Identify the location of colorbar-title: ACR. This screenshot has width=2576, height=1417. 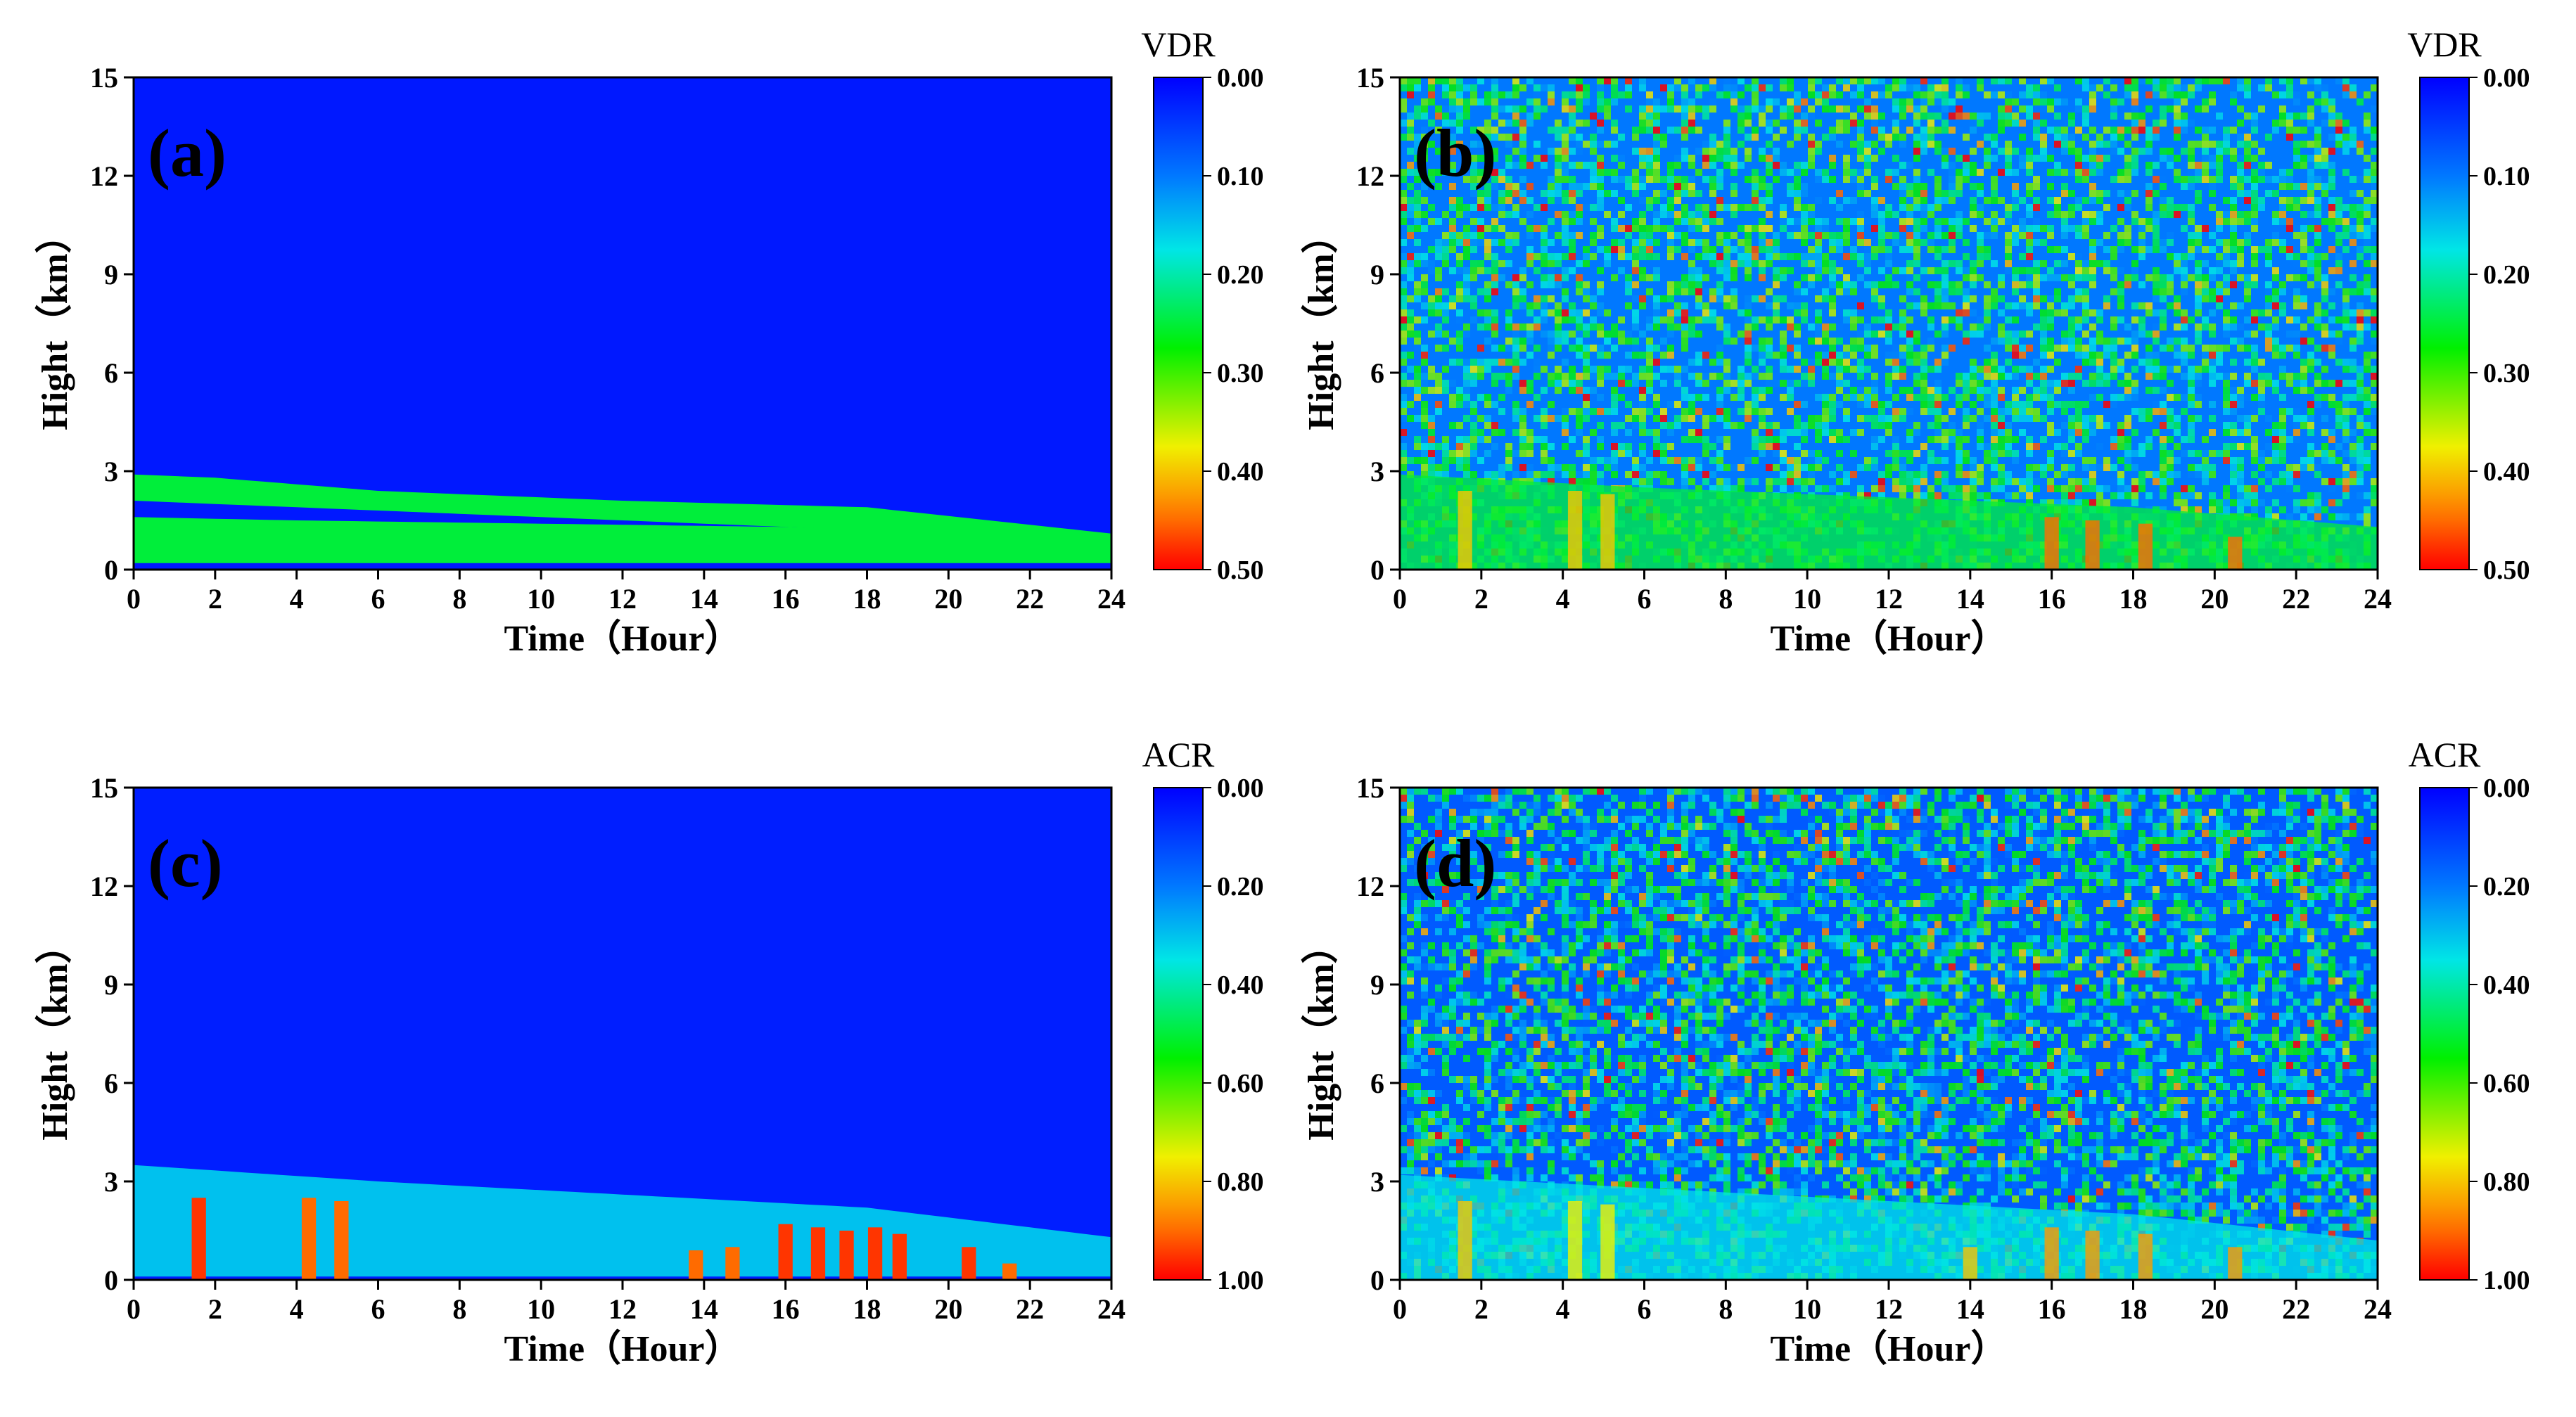
(2445, 754).